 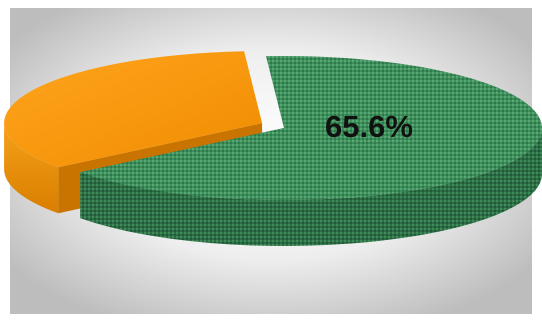 I want to click on data-label-slice-1: 65.6%, so click(x=369, y=126).